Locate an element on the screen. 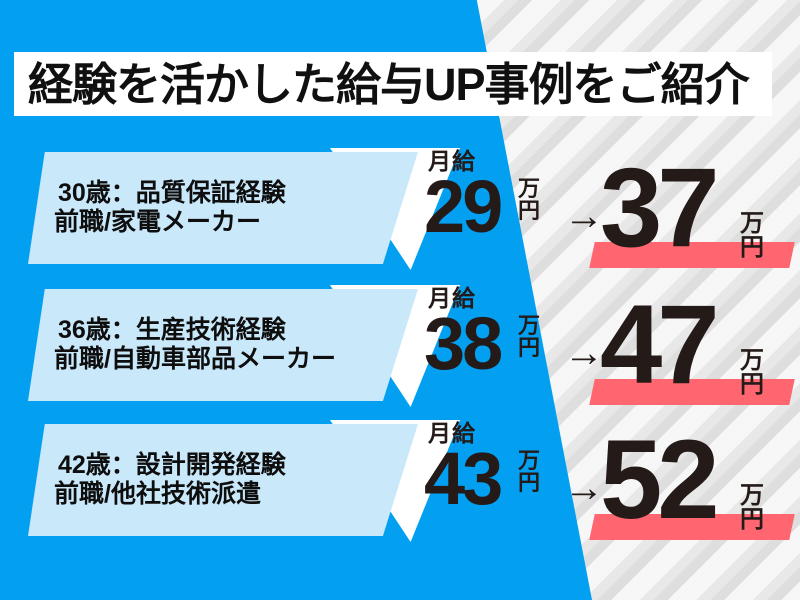 The image size is (800, 600). salary-block: 月給 38 万 円 → 47 万 円 is located at coordinates (612, 352).